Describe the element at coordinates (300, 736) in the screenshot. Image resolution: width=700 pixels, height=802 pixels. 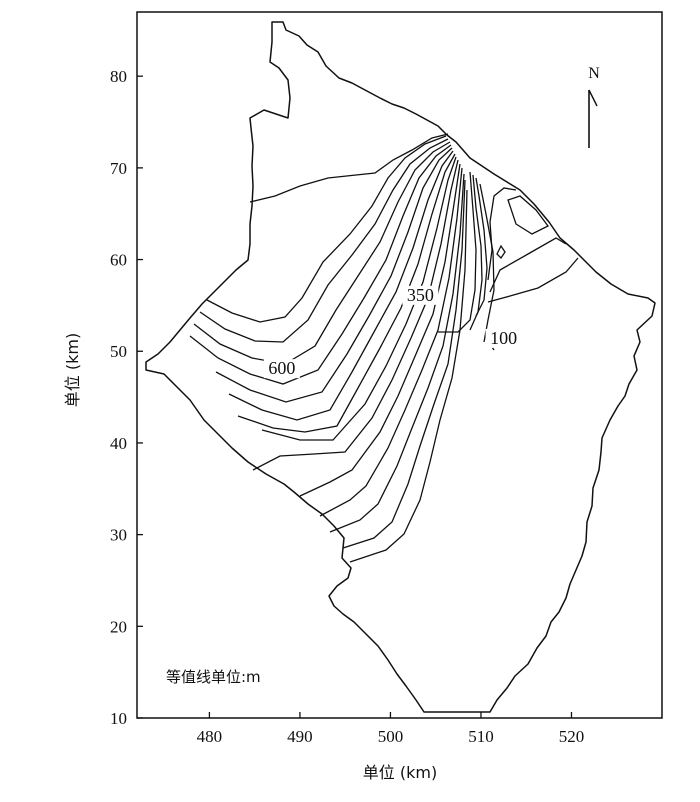
I see `x-tick-label: 490` at that location.